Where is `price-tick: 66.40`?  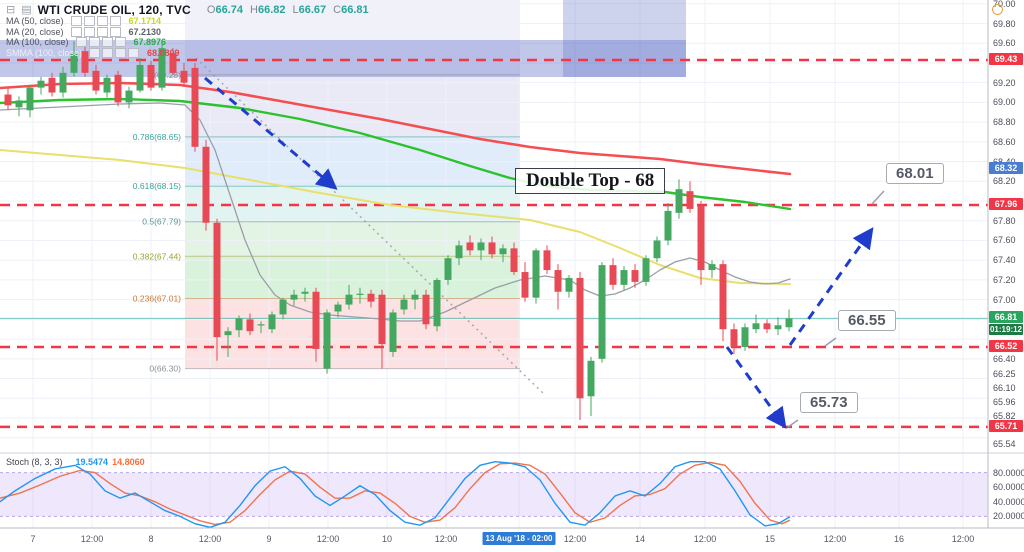 price-tick: 66.40 is located at coordinates (1004, 358).